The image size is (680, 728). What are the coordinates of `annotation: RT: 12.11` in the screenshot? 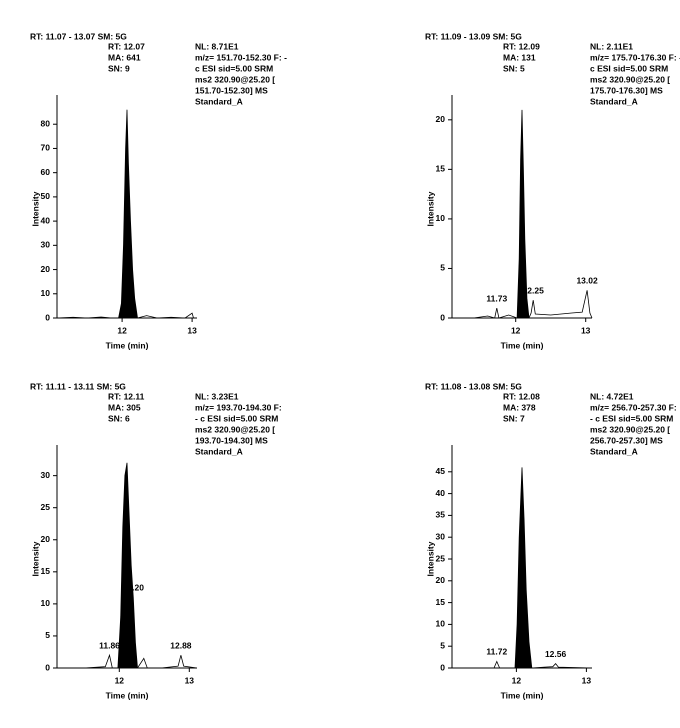 It's located at (126, 396).